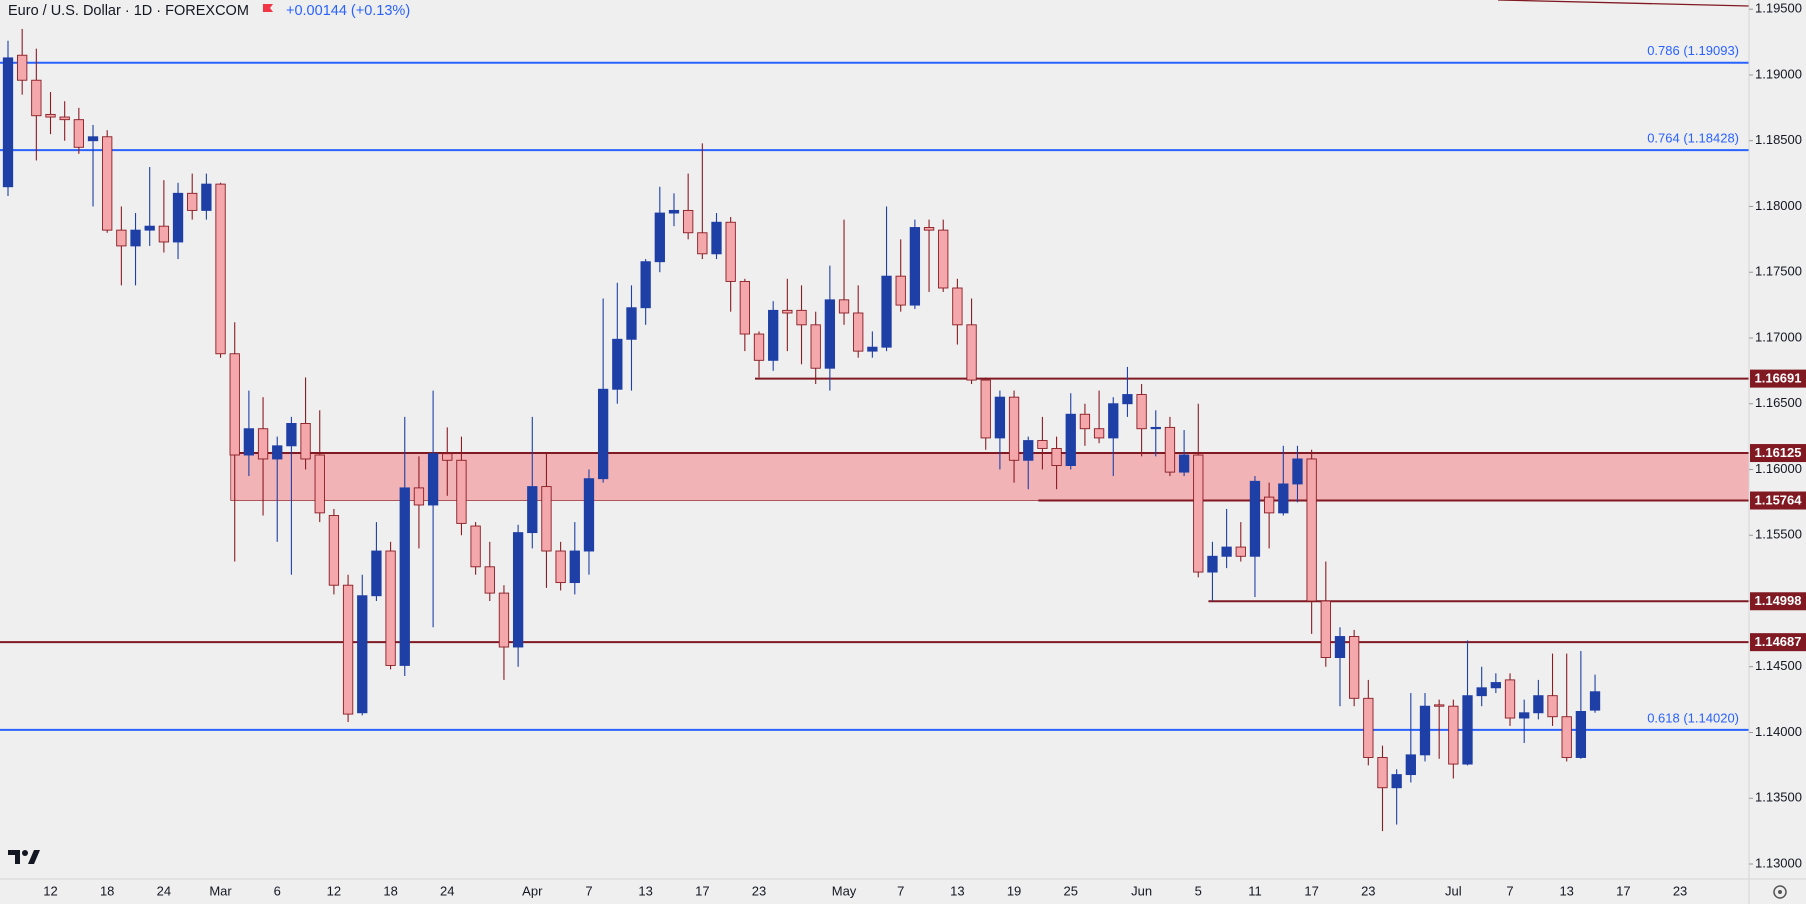 Image resolution: width=1806 pixels, height=904 pixels. What do you see at coordinates (1198, 890) in the screenshot?
I see `x-tick-label: 5` at bounding box center [1198, 890].